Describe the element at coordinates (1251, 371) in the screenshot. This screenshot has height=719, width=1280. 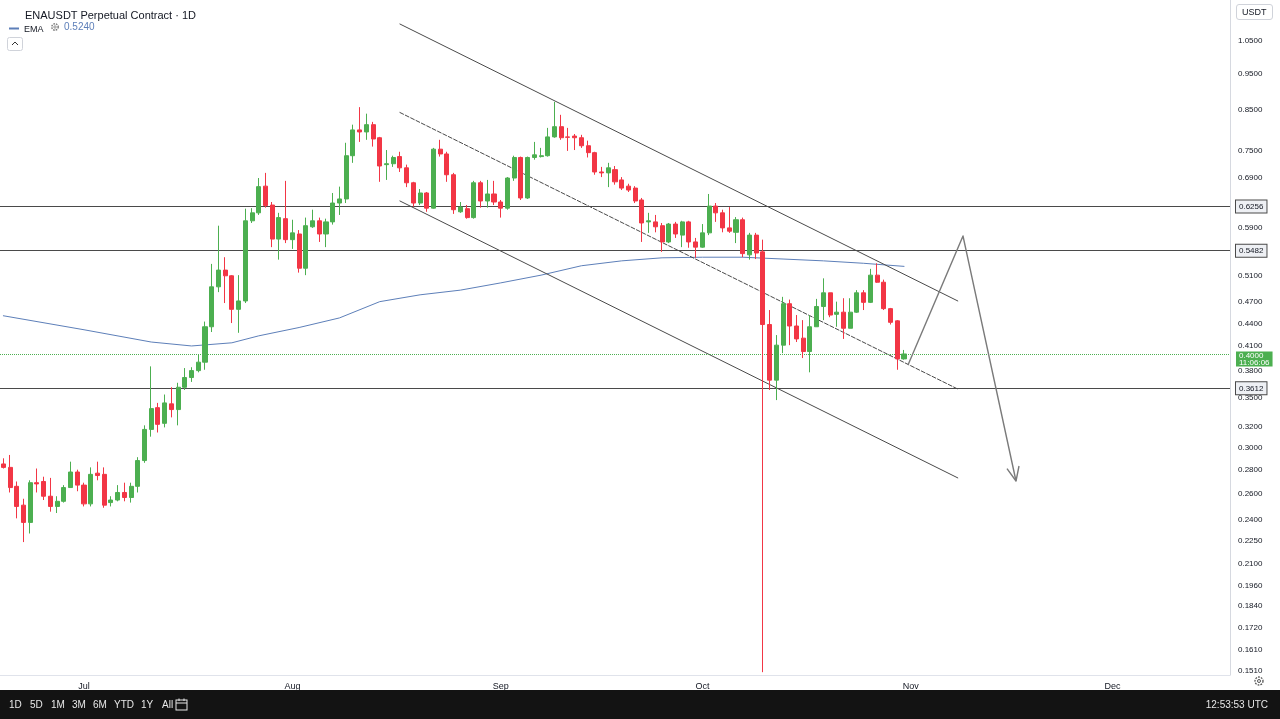
I see `y-tick-label: 0.3800` at that location.